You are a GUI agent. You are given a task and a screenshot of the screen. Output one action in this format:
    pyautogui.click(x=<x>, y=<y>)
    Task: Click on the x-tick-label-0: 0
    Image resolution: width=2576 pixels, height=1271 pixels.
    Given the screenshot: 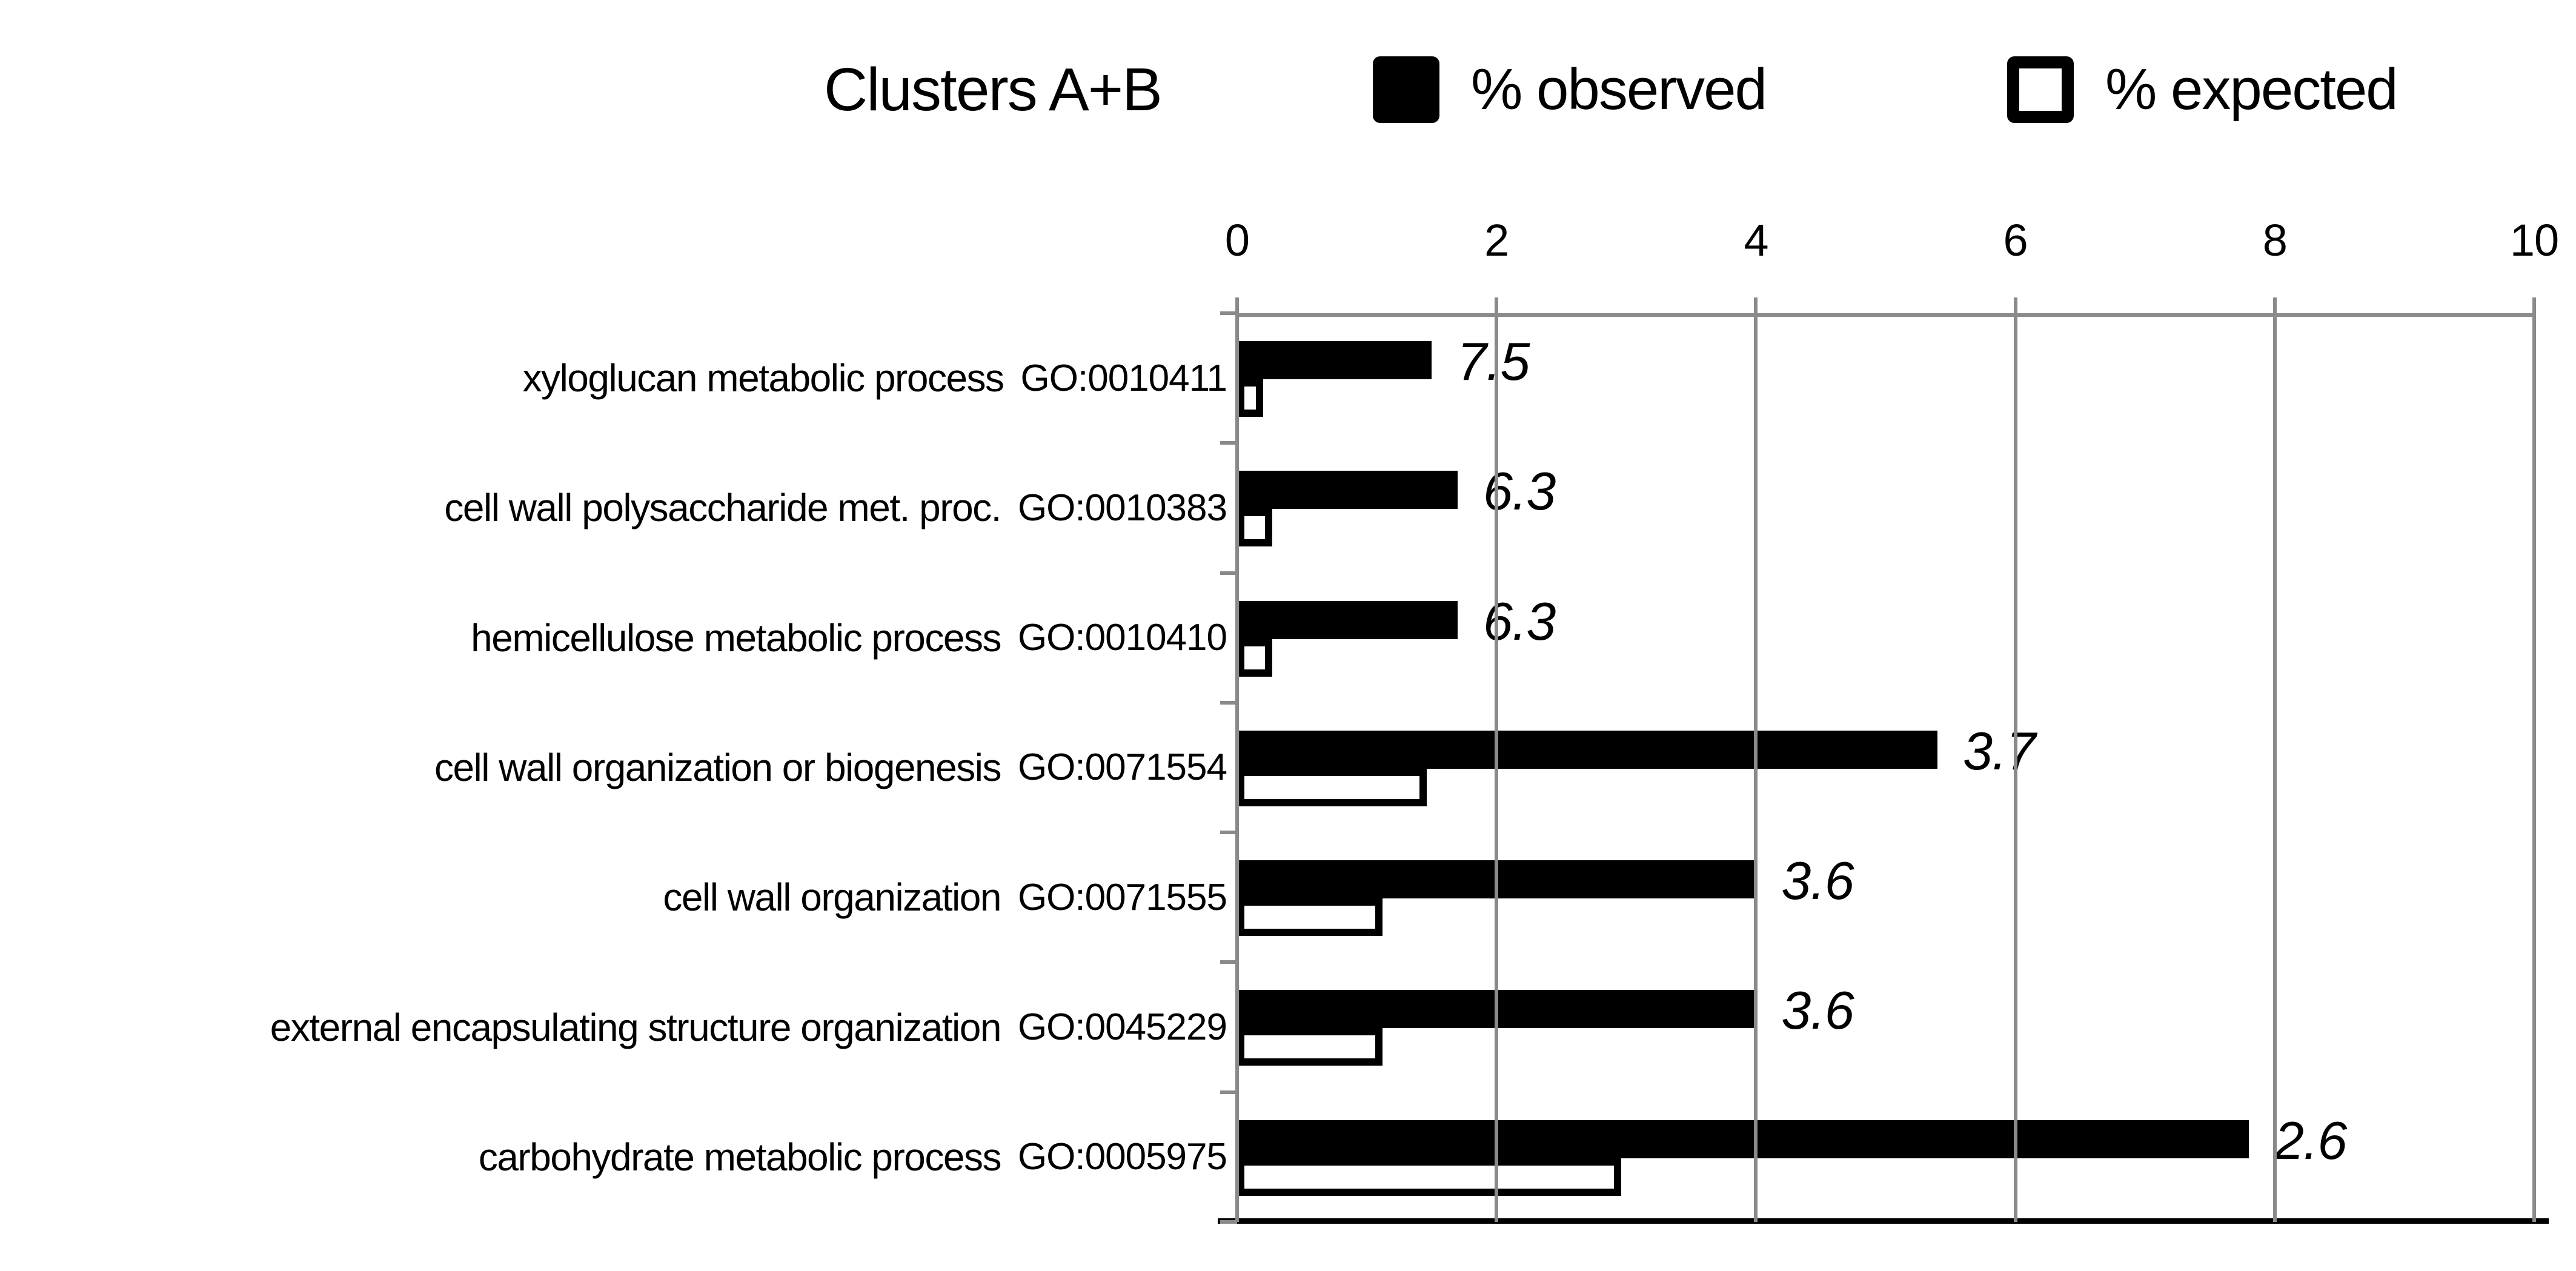 What is the action you would take?
    pyautogui.click(x=1237, y=240)
    